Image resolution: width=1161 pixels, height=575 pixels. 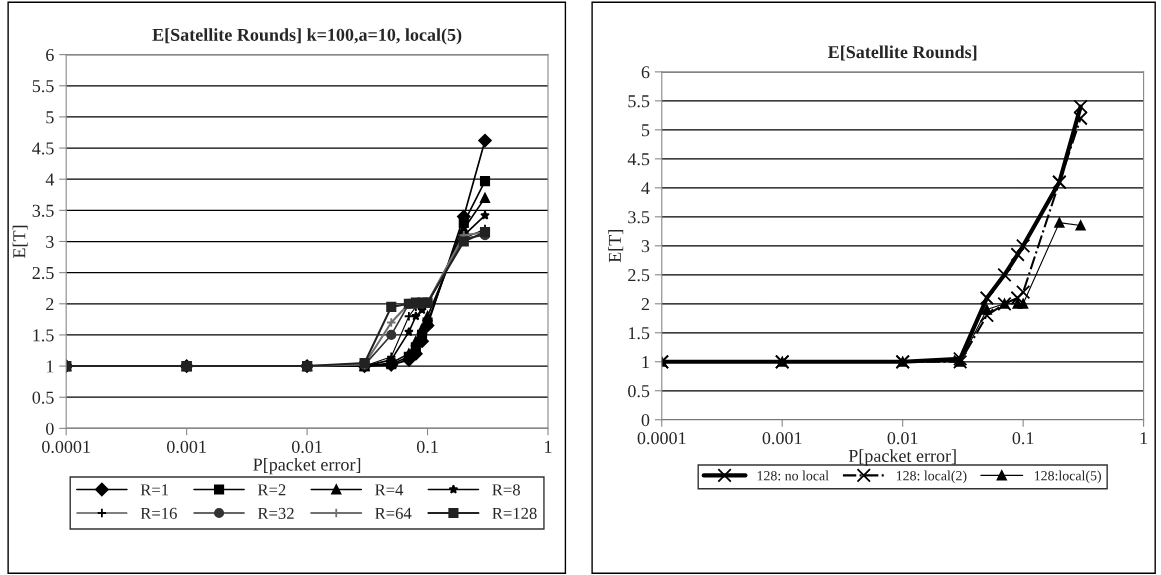 I want to click on legend-label: R=32, so click(x=275, y=513).